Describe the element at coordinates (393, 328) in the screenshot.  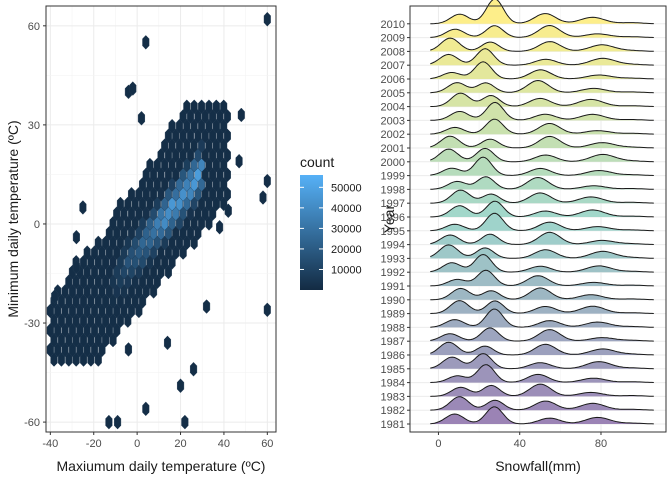
I see `ridgeline-y-tick-label: 1988` at that location.